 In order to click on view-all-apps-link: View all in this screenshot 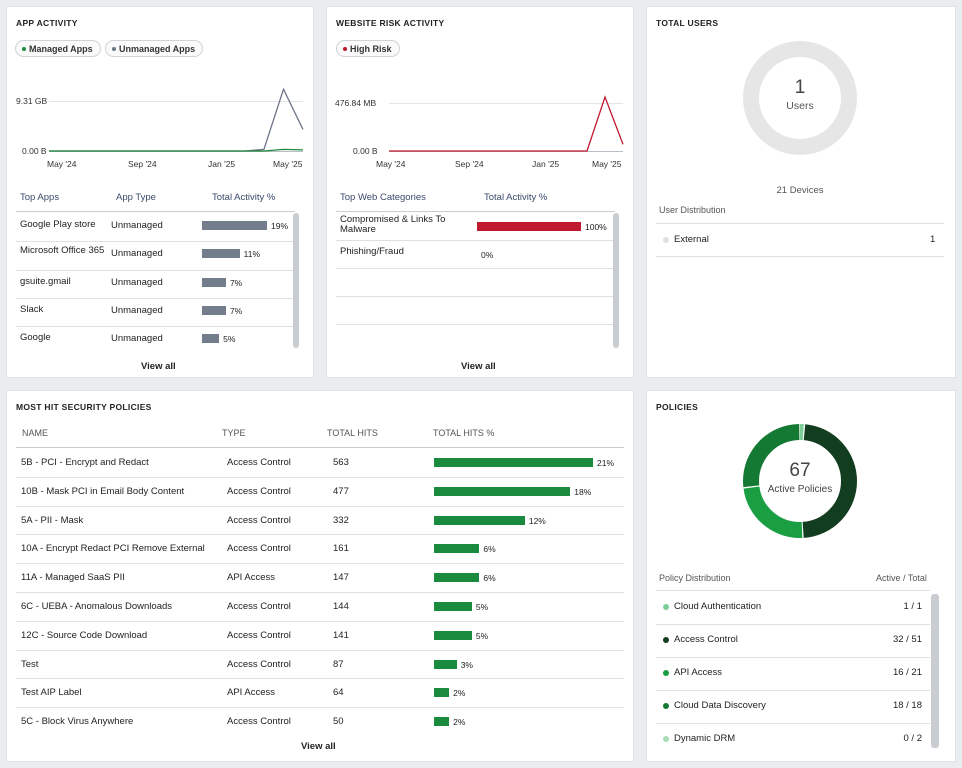, I will do `click(158, 366)`.